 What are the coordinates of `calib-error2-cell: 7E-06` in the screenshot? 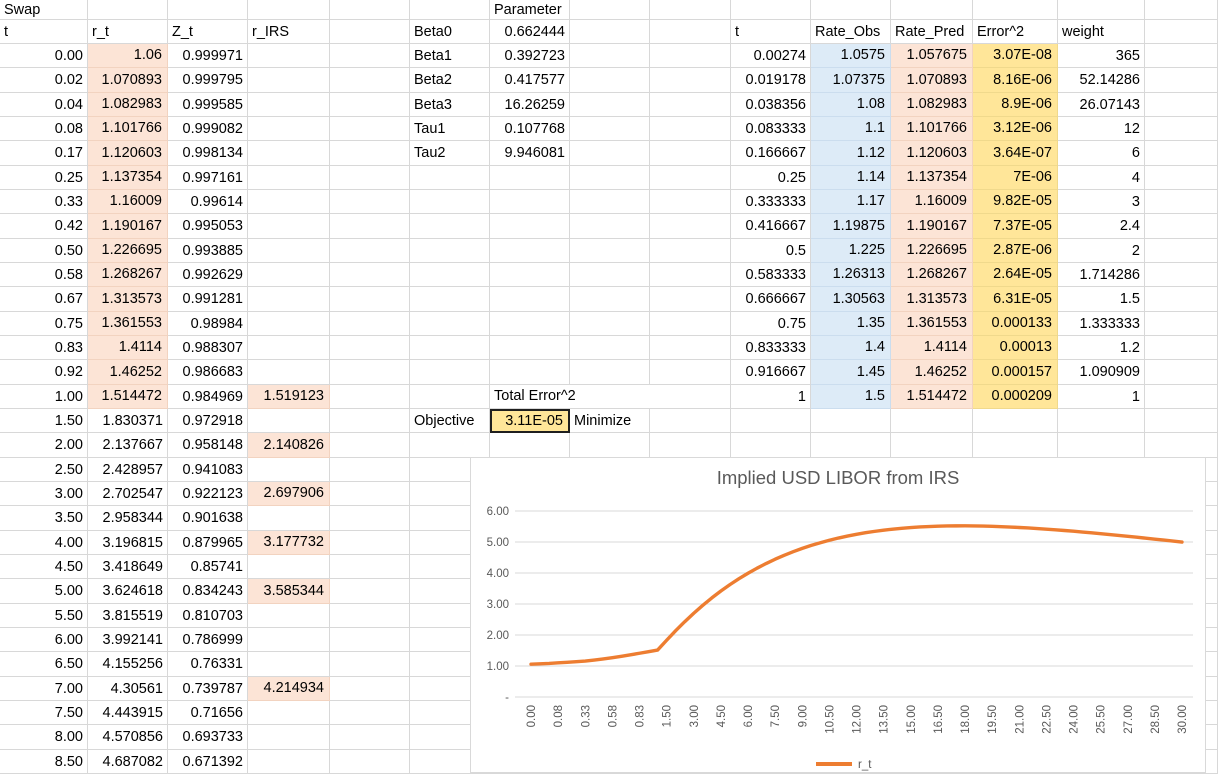 It's located at (1015, 177).